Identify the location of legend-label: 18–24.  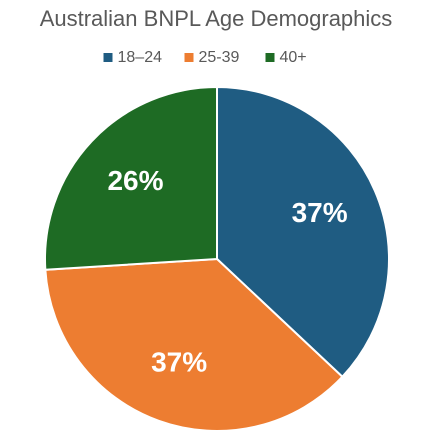
(140, 57).